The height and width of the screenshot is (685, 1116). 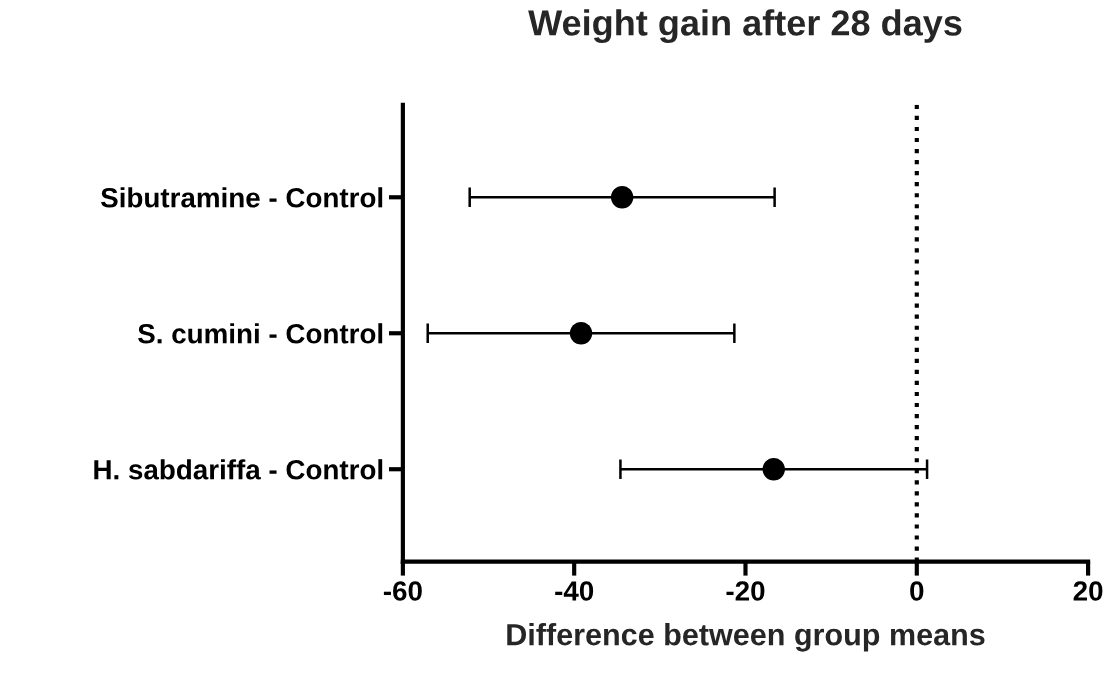 I want to click on chart-title: Weight gain after 28 days, so click(x=745, y=26).